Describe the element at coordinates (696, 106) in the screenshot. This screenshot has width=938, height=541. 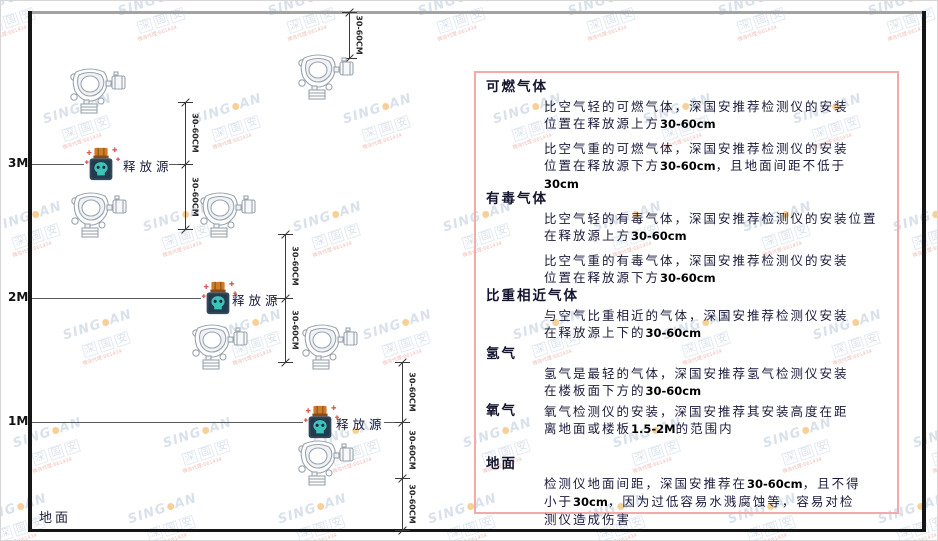
I see `guide-paragraph-line: 比空气轻的可燃气体，深国安推荐检测仪的安装` at that location.